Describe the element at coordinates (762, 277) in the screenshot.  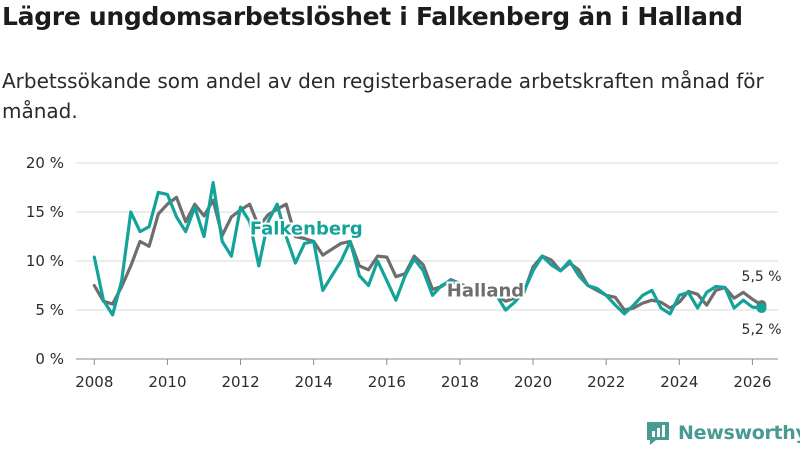
I see `end-value-label-halland: 5,5 %` at that location.